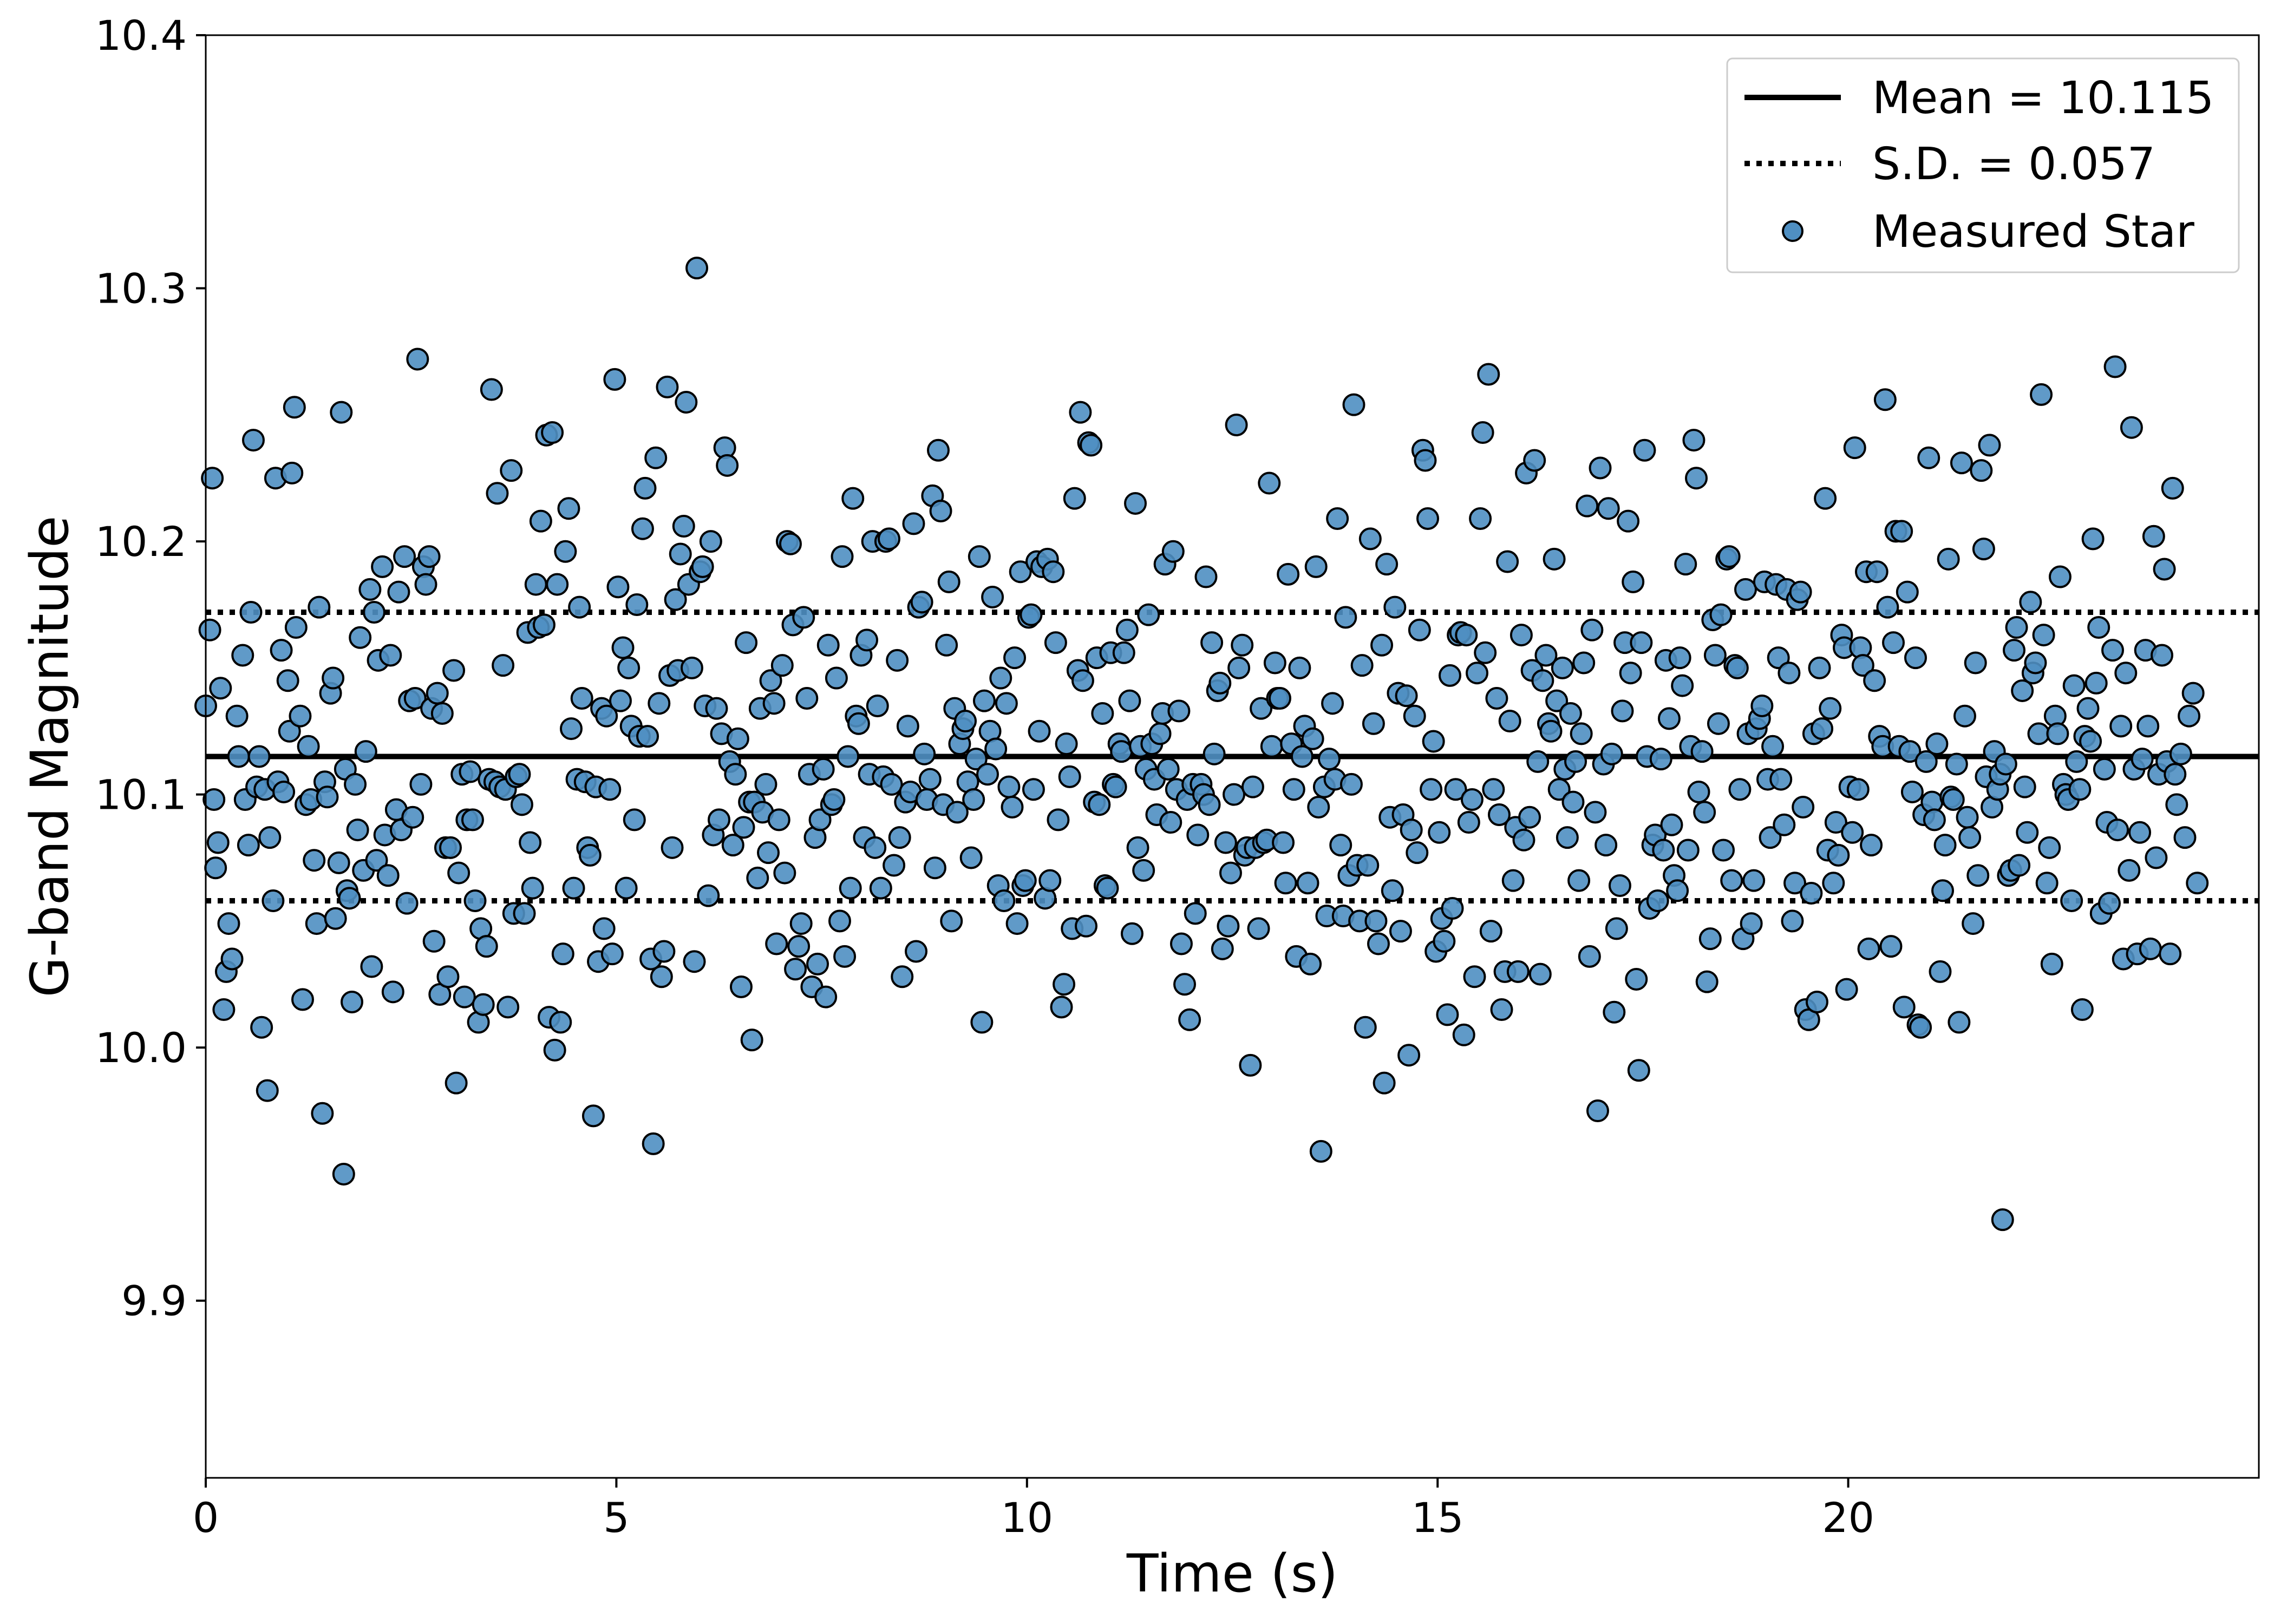 This screenshot has width=2274, height=1624. What do you see at coordinates (141, 795) in the screenshot?
I see `y-tick-label: 10.1` at bounding box center [141, 795].